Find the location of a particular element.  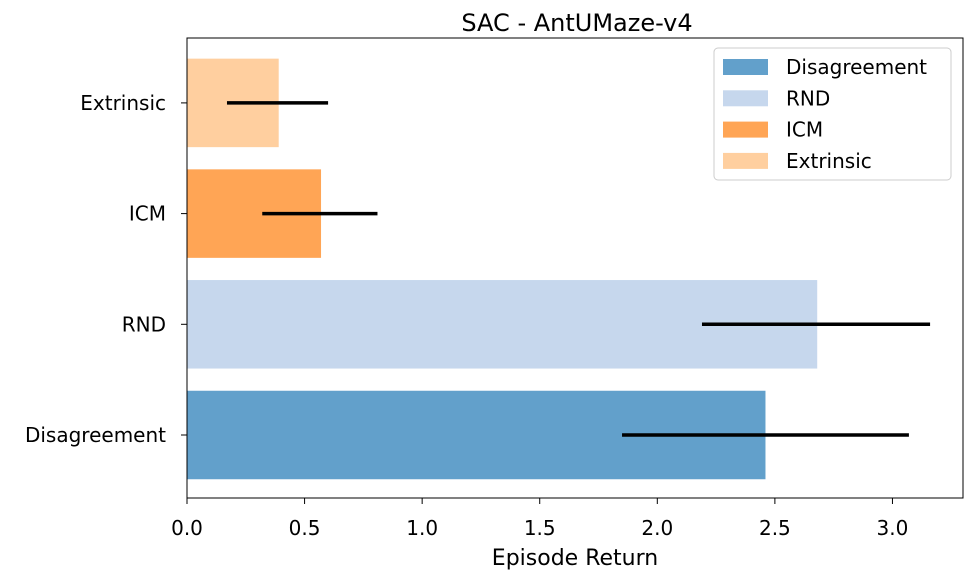

y-tick-label-disagreement: Disagreement is located at coordinates (95, 435).